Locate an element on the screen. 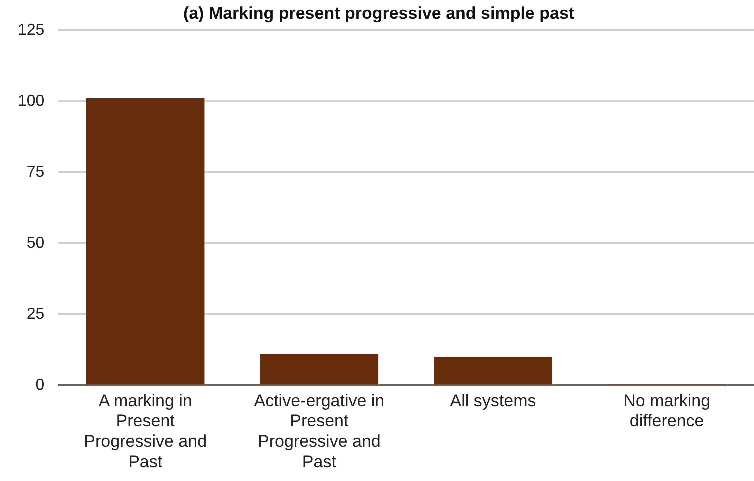 Image resolution: width=754 pixels, height=481 pixels. chart-title: (a) Marking present progressive and simple past is located at coordinates (379, 13).